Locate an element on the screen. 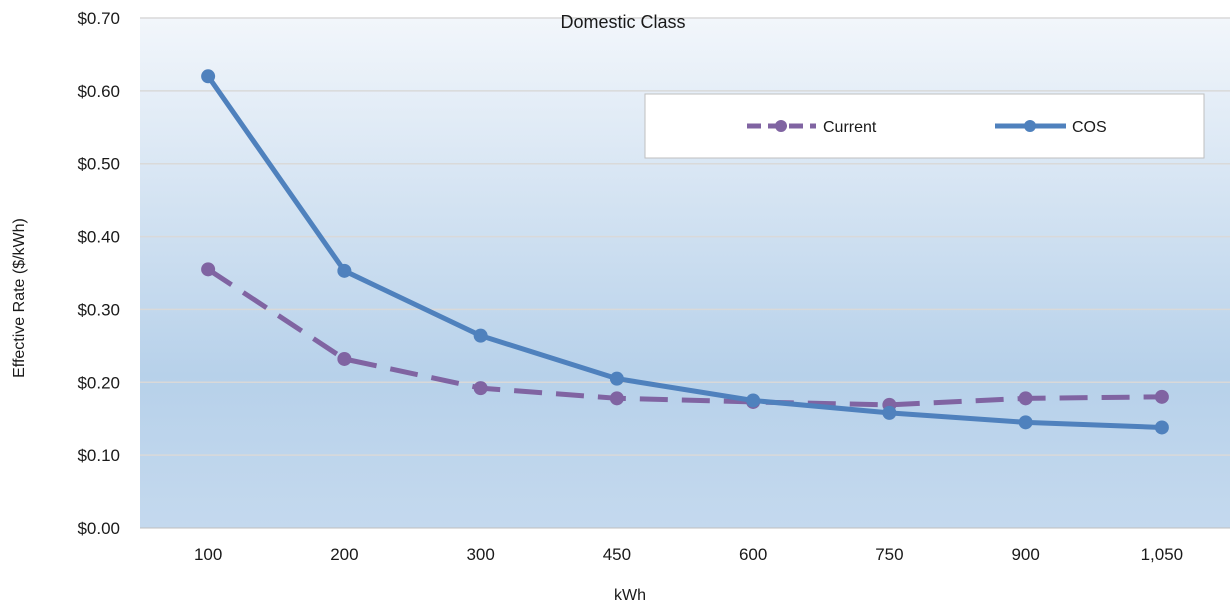 The height and width of the screenshot is (605, 1230). legend-item-current: Current is located at coordinates (812, 127).